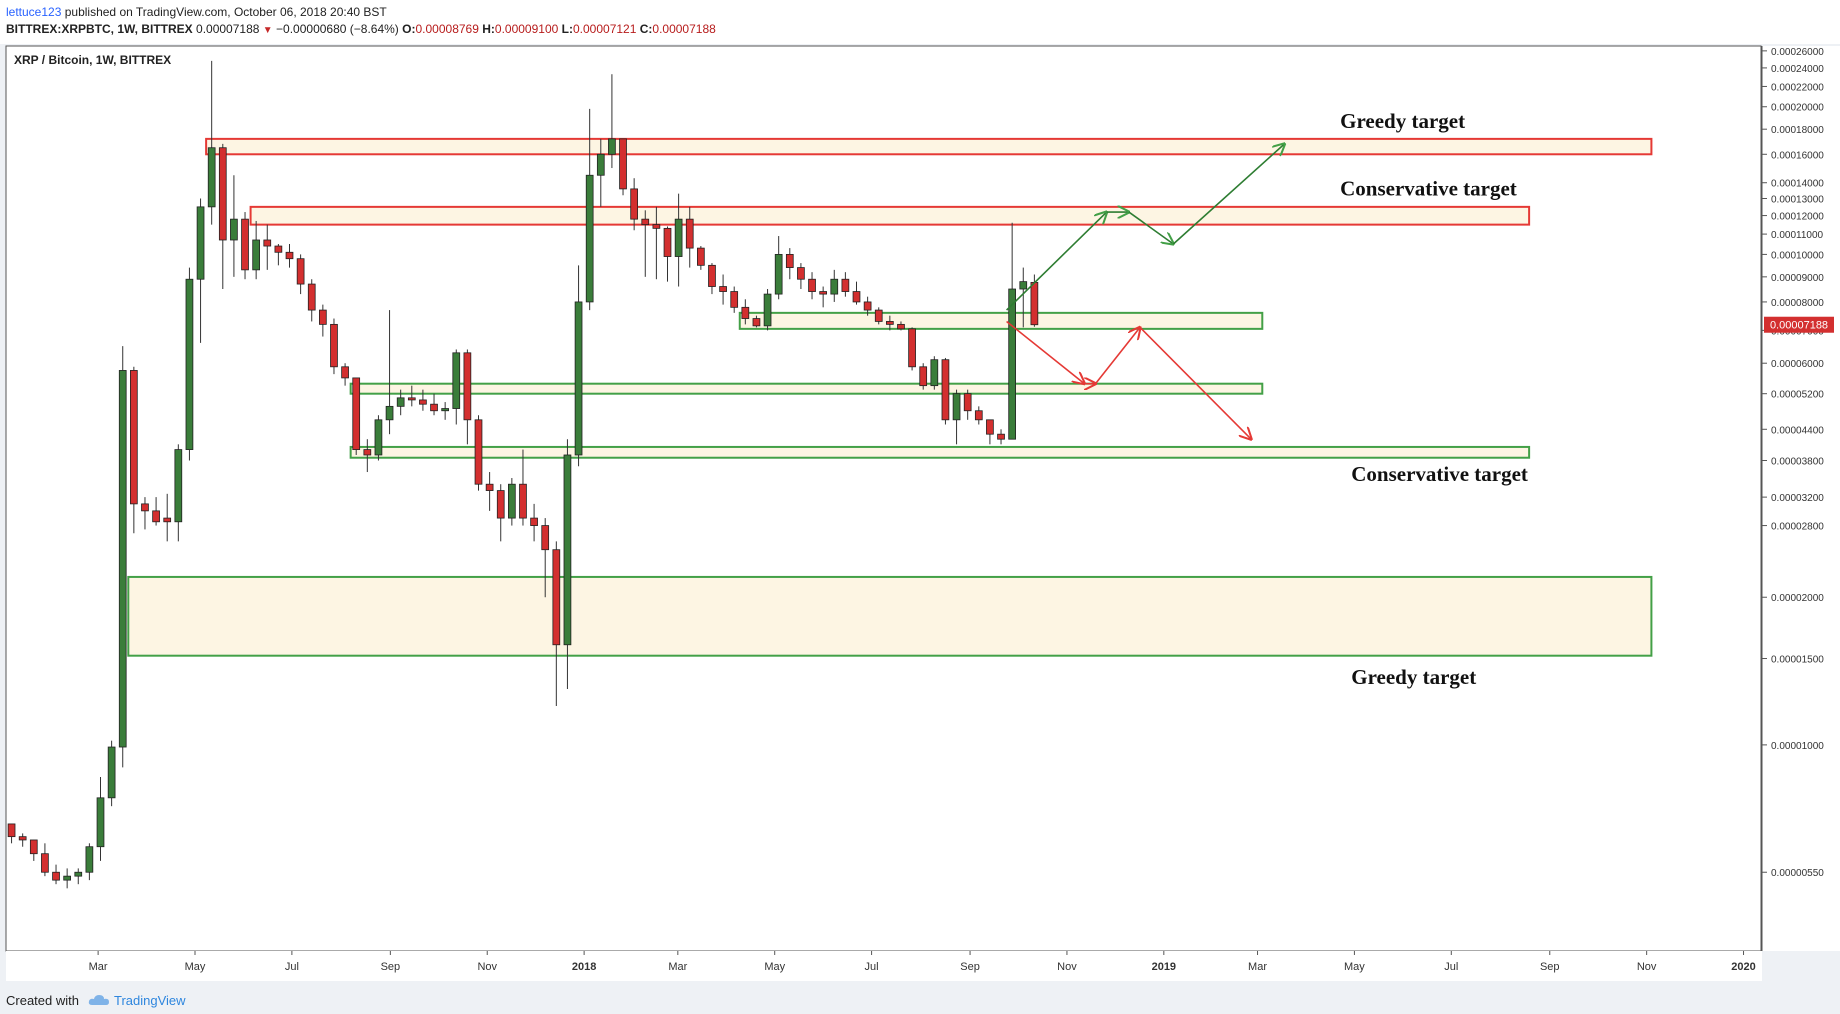  I want to click on author-link: lettuce123, so click(34, 12).